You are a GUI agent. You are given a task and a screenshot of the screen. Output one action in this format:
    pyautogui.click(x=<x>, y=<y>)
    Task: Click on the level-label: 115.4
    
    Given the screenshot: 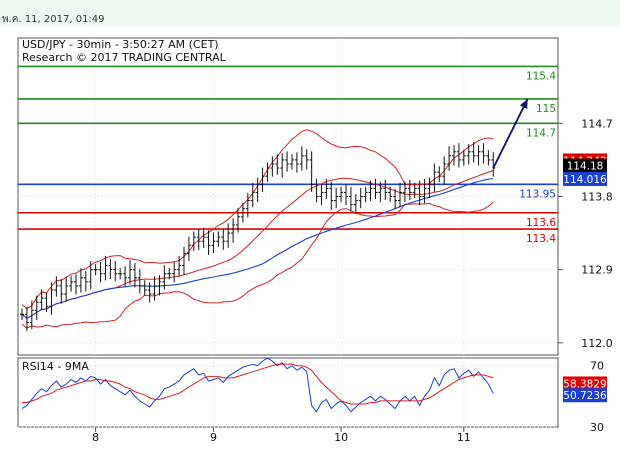 What is the action you would take?
    pyautogui.click(x=541, y=76)
    